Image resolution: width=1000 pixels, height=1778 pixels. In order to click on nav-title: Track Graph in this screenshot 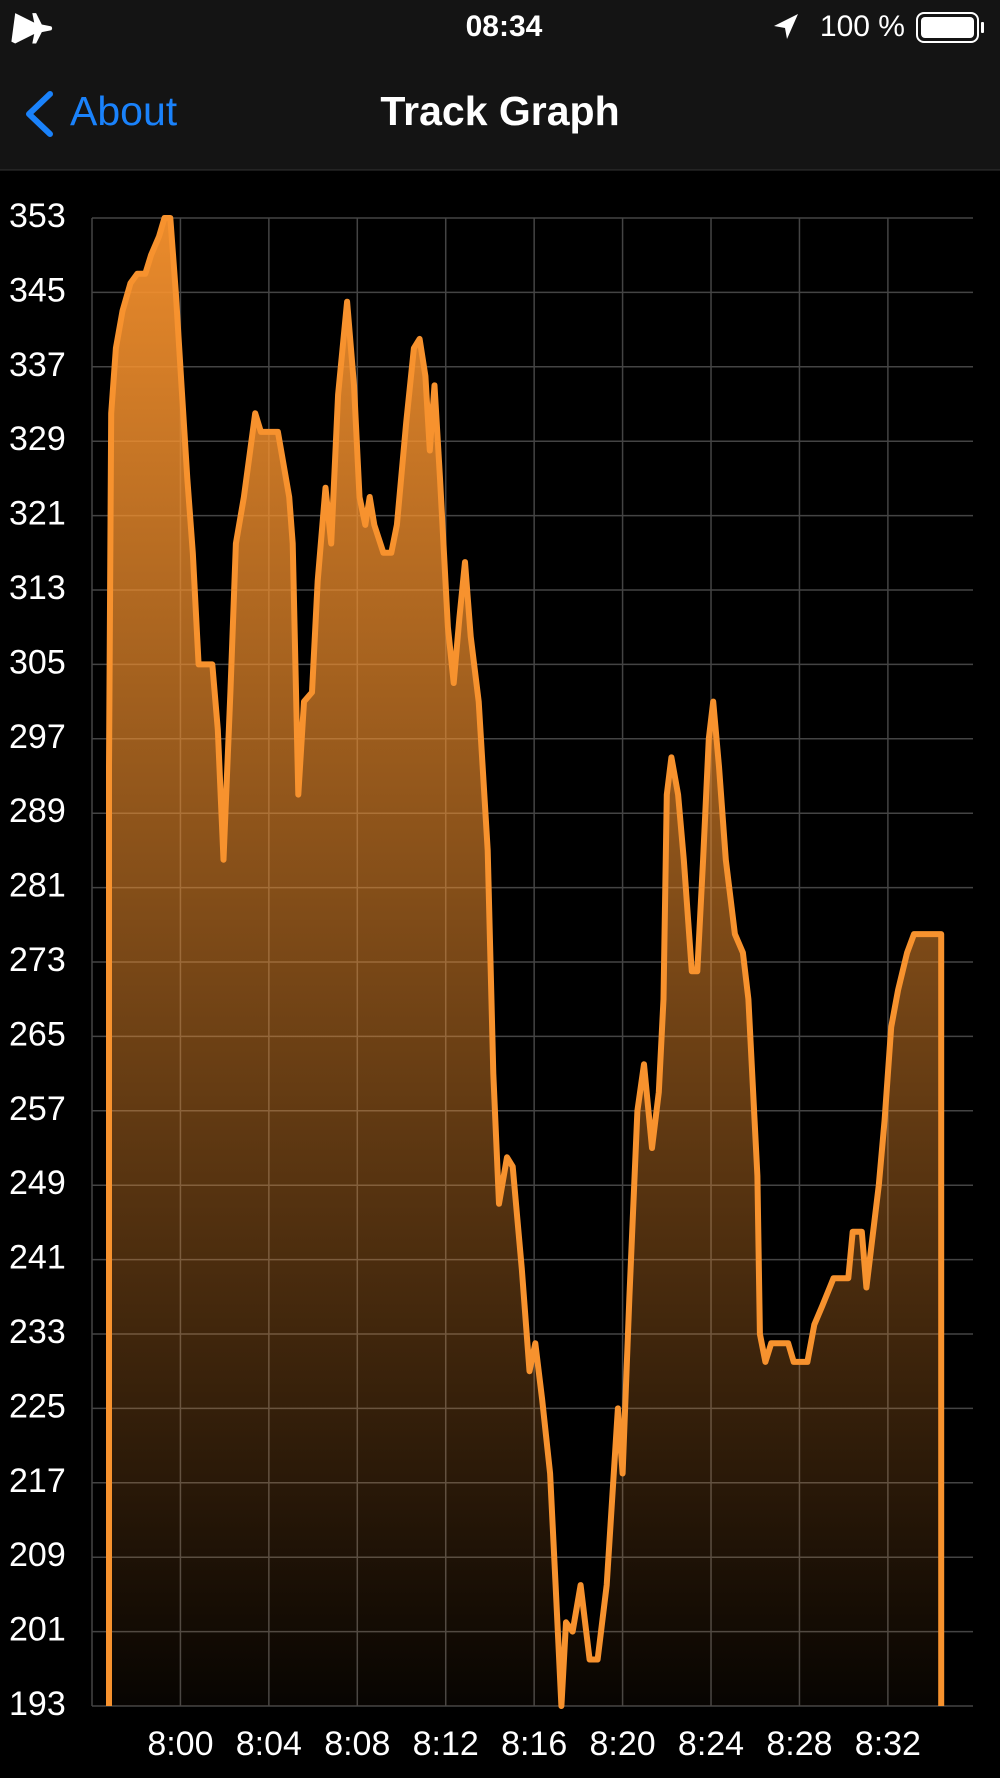, I will do `click(499, 111)`.